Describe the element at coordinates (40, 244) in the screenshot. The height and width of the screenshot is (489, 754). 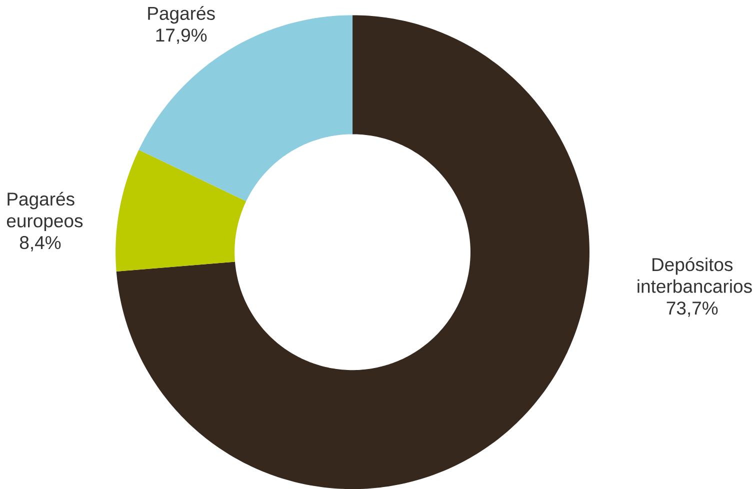
I see `data-label: 8,4%` at that location.